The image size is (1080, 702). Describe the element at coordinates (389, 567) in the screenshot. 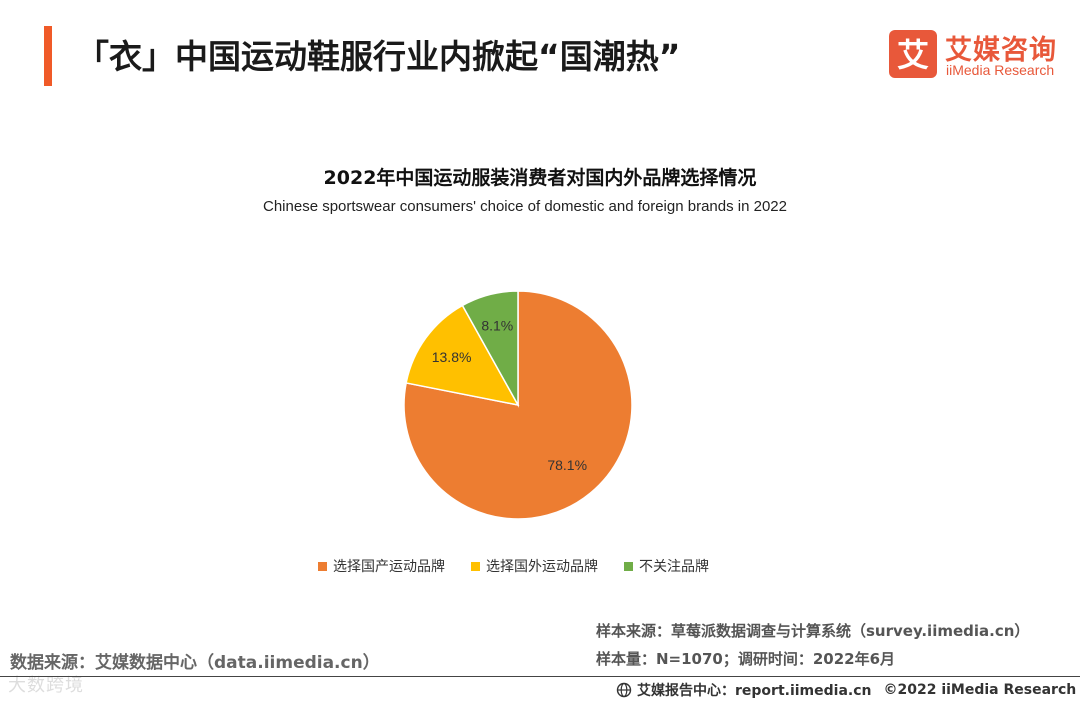

I see `legend-label-domestic: 选择国产运动品牌` at that location.